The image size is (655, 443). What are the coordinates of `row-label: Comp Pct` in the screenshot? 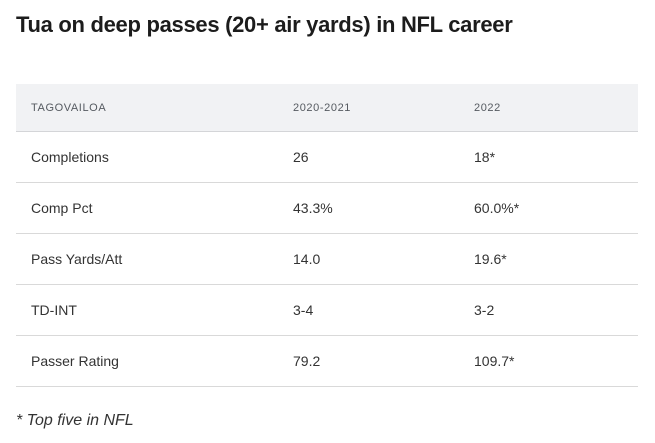 It's located at (62, 208).